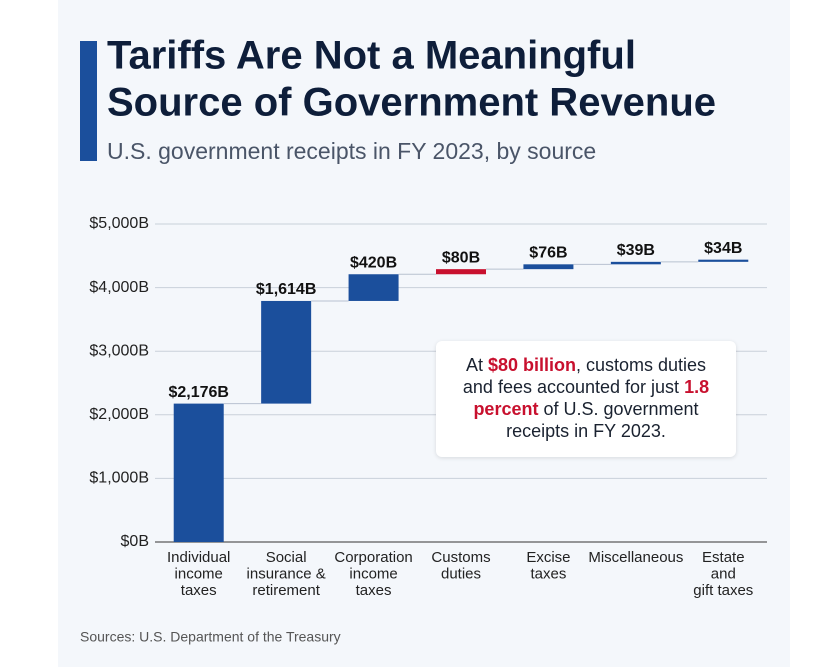 The width and height of the screenshot is (822, 667). I want to click on value-label: $2,176B, so click(198, 392).